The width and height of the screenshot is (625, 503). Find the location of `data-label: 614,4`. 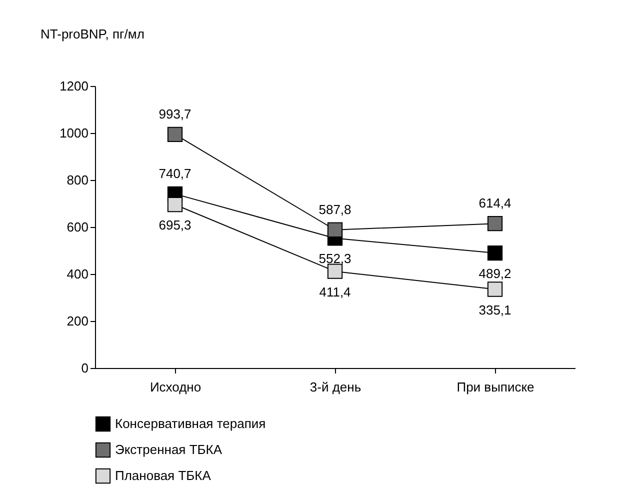

data-label: 614,4 is located at coordinates (495, 203).